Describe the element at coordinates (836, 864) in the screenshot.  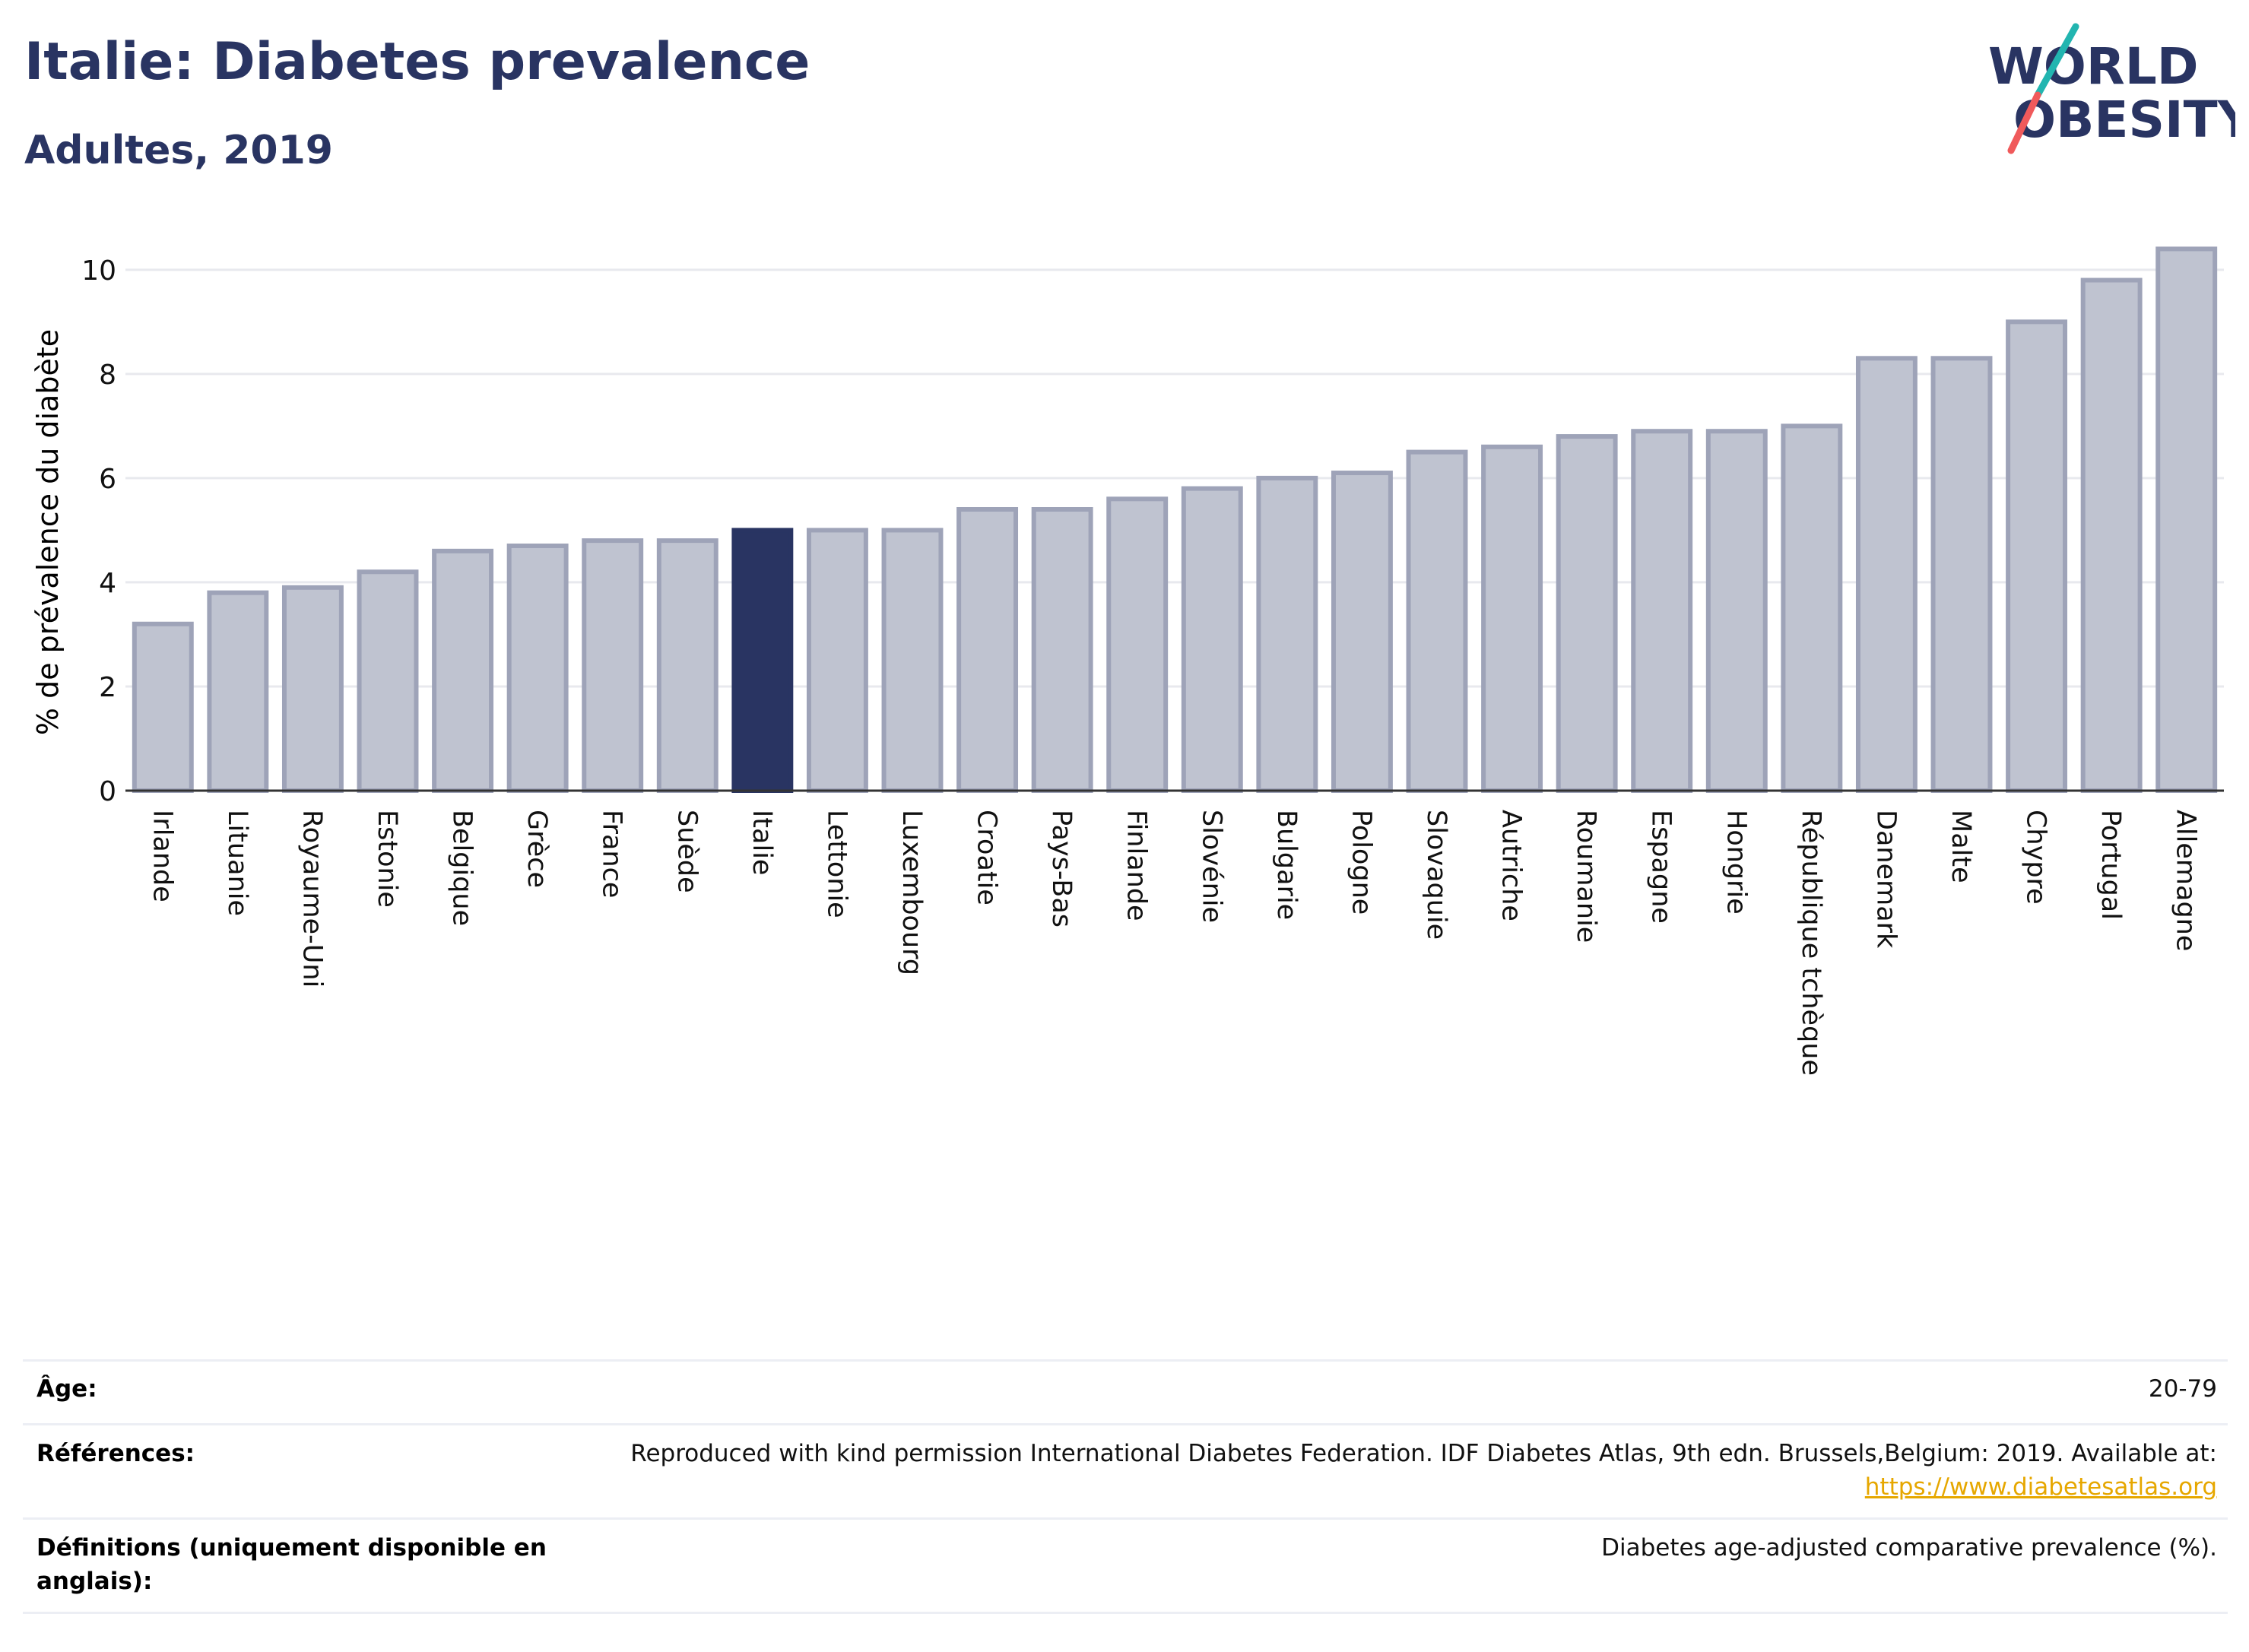
I see `x-tick-label: Lettonie` at that location.